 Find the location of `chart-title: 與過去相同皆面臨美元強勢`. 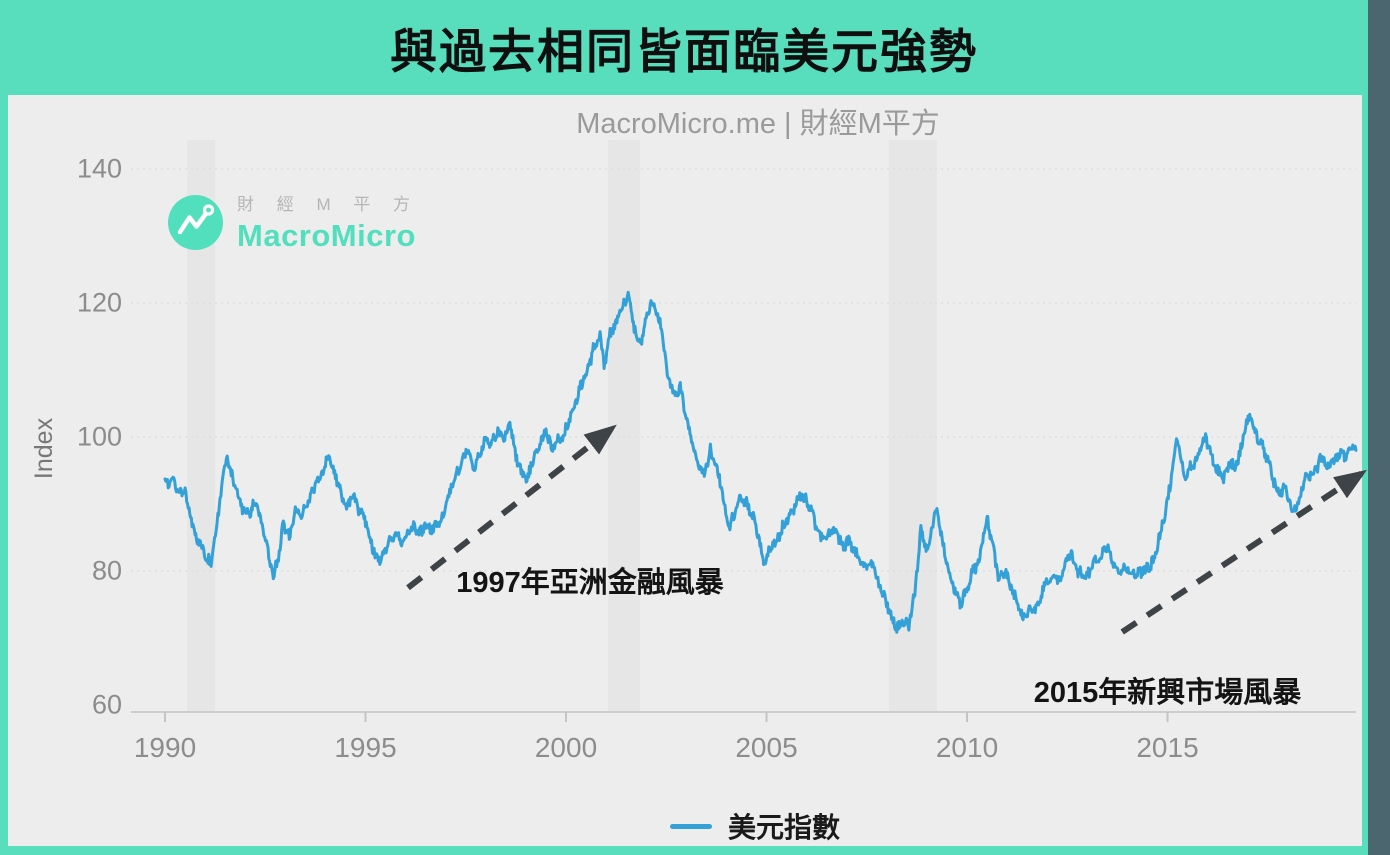

chart-title: 與過去相同皆面臨美元強勢 is located at coordinates (684, 51).